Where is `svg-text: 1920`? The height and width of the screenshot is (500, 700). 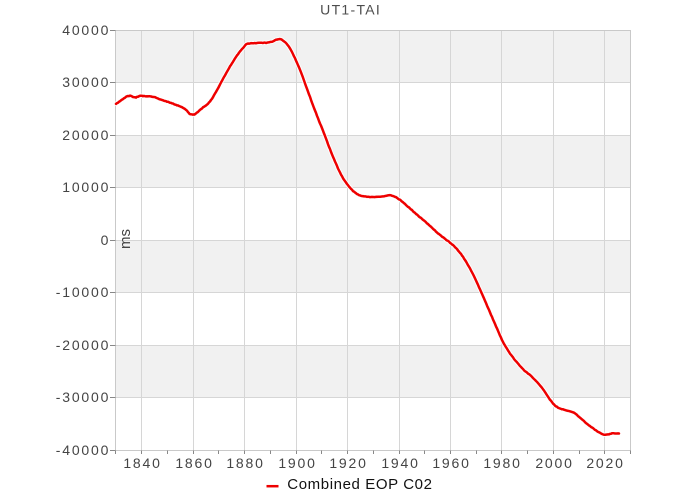
svg-text: 1920 is located at coordinates (348, 463).